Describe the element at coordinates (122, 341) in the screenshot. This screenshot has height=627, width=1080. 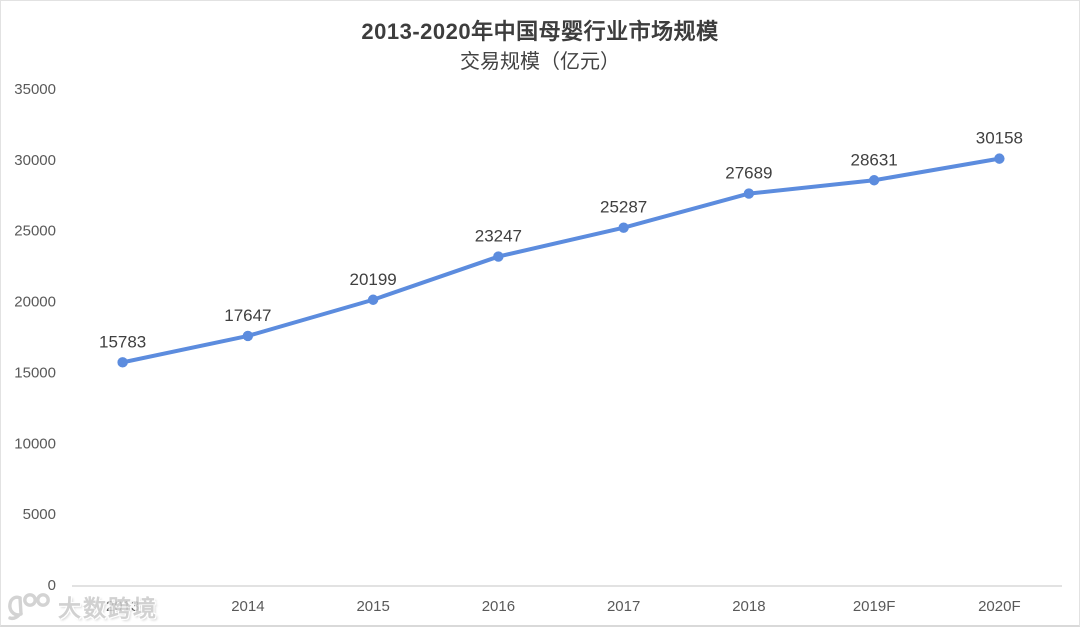
I see `data-label: 15783` at that location.